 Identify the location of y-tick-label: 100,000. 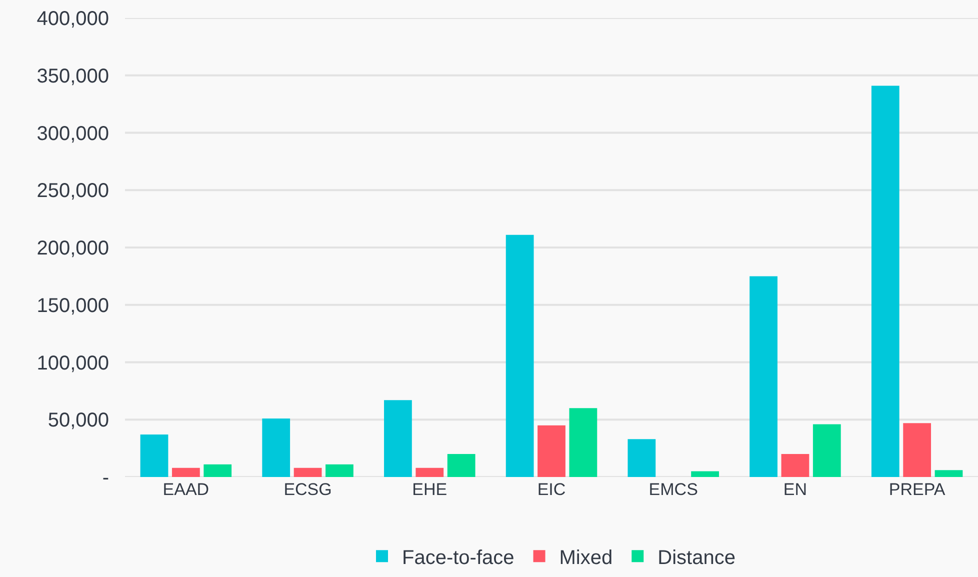
(72, 363).